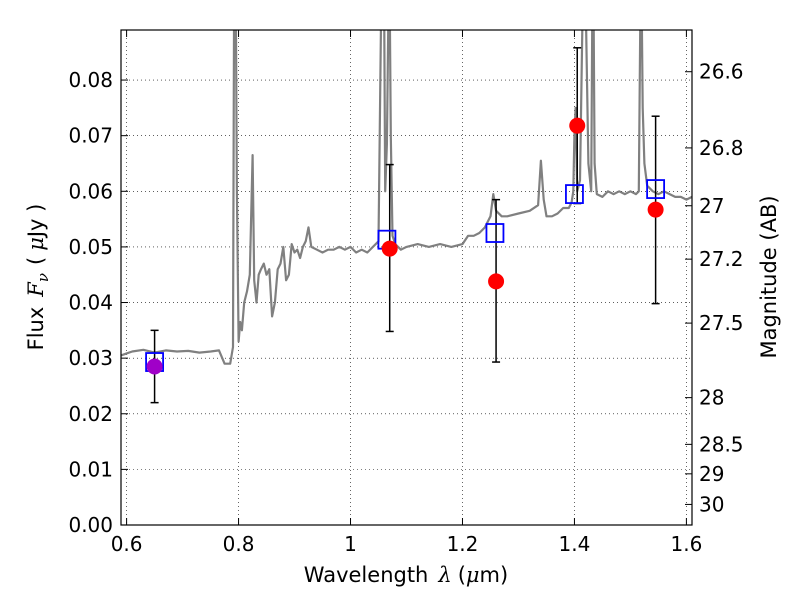 Image resolution: width=800 pixels, height=600 pixels. Describe the element at coordinates (350, 544) in the screenshot. I see `x-tick-label: 1` at that location.